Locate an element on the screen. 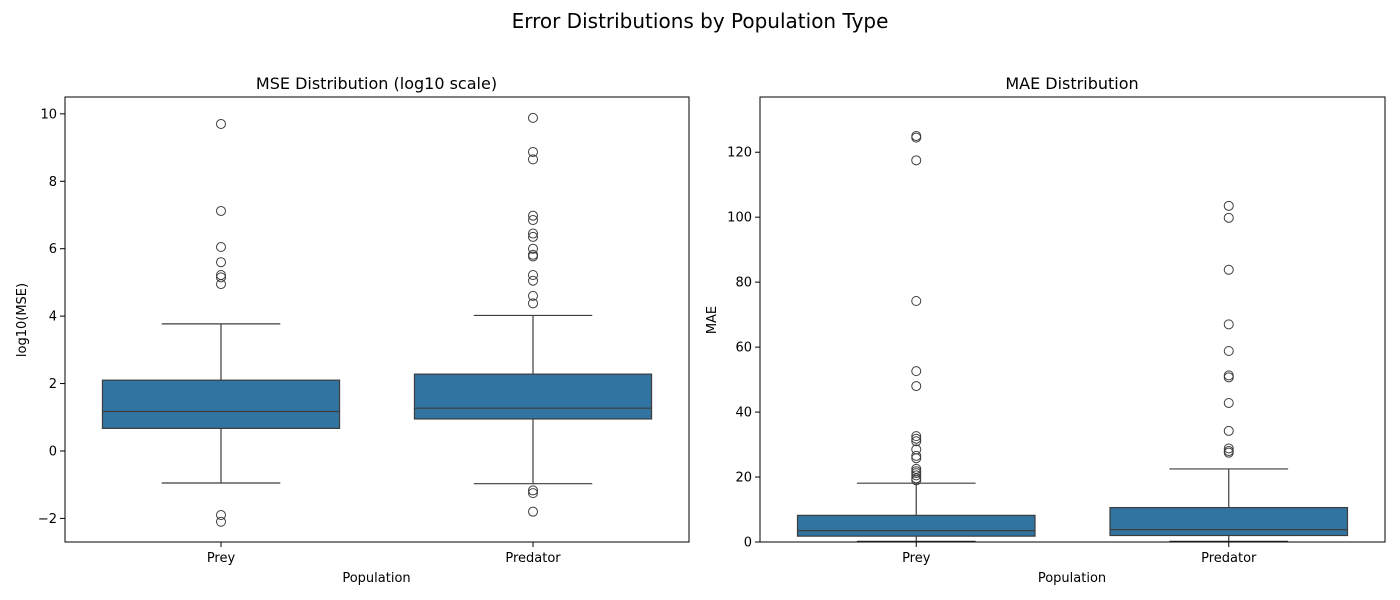 The width and height of the screenshot is (1400, 600). mse-y-tick-label: 0 is located at coordinates (53, 451).